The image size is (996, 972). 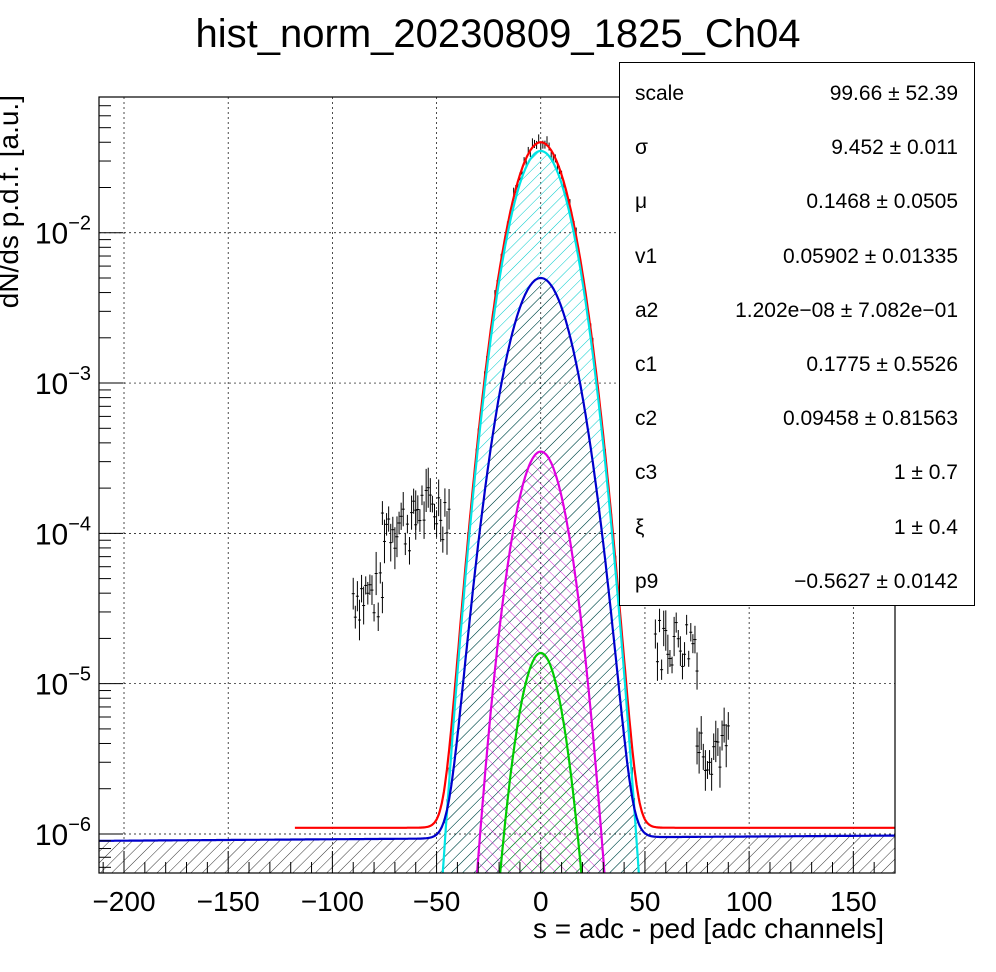 I want to click on x-tick-label: −150, so click(x=228, y=901).